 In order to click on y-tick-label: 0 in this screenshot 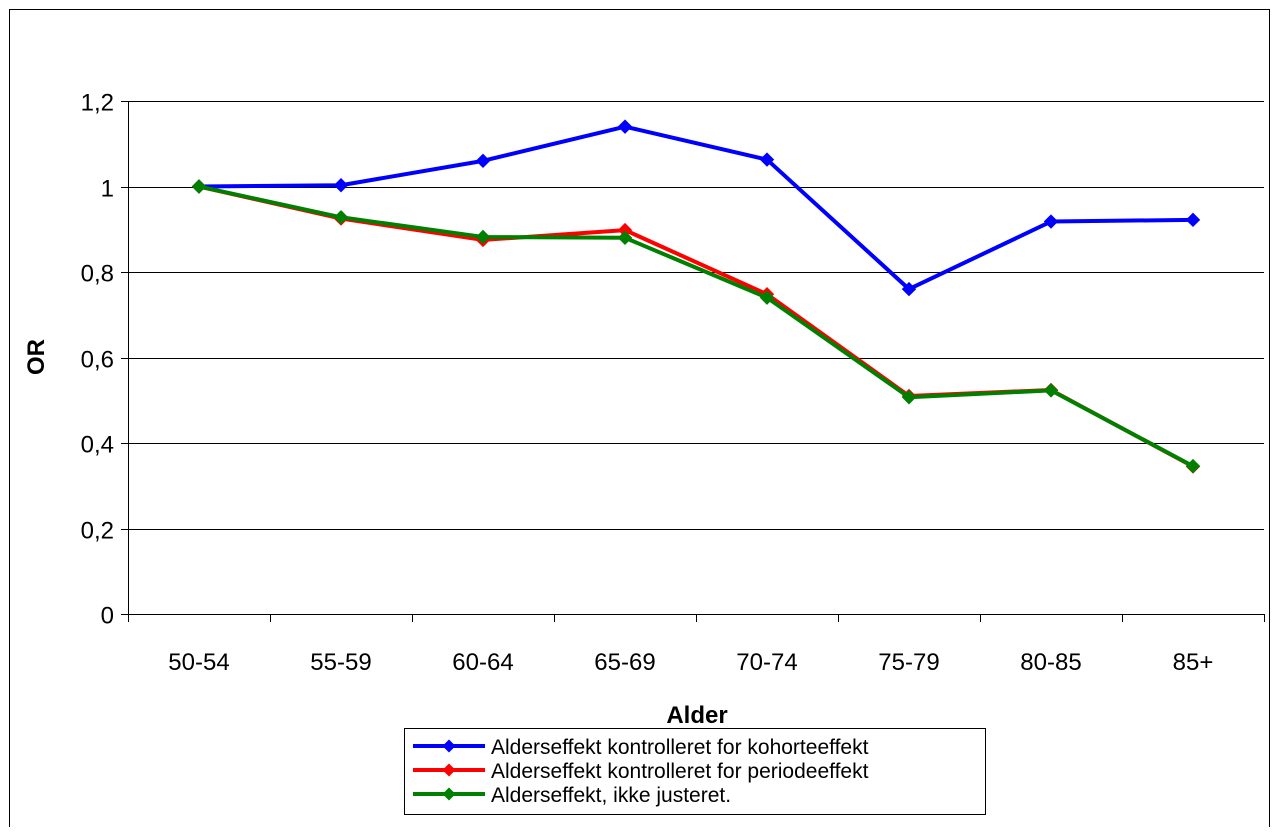, I will do `click(107, 616)`.